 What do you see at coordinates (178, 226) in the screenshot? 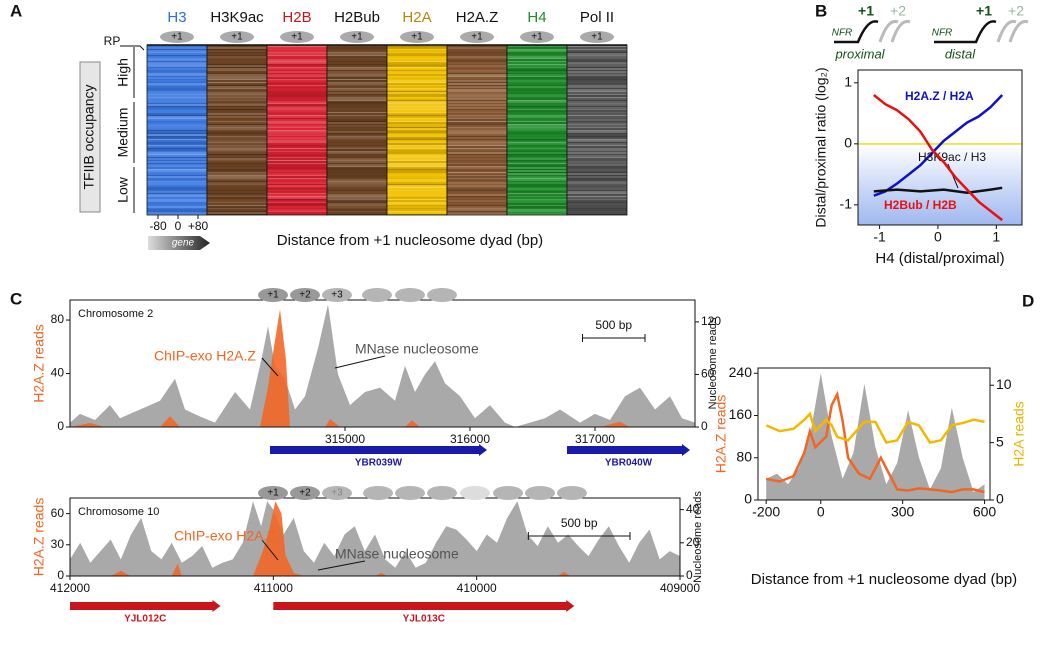
I see `x-tick-label: 0` at bounding box center [178, 226].